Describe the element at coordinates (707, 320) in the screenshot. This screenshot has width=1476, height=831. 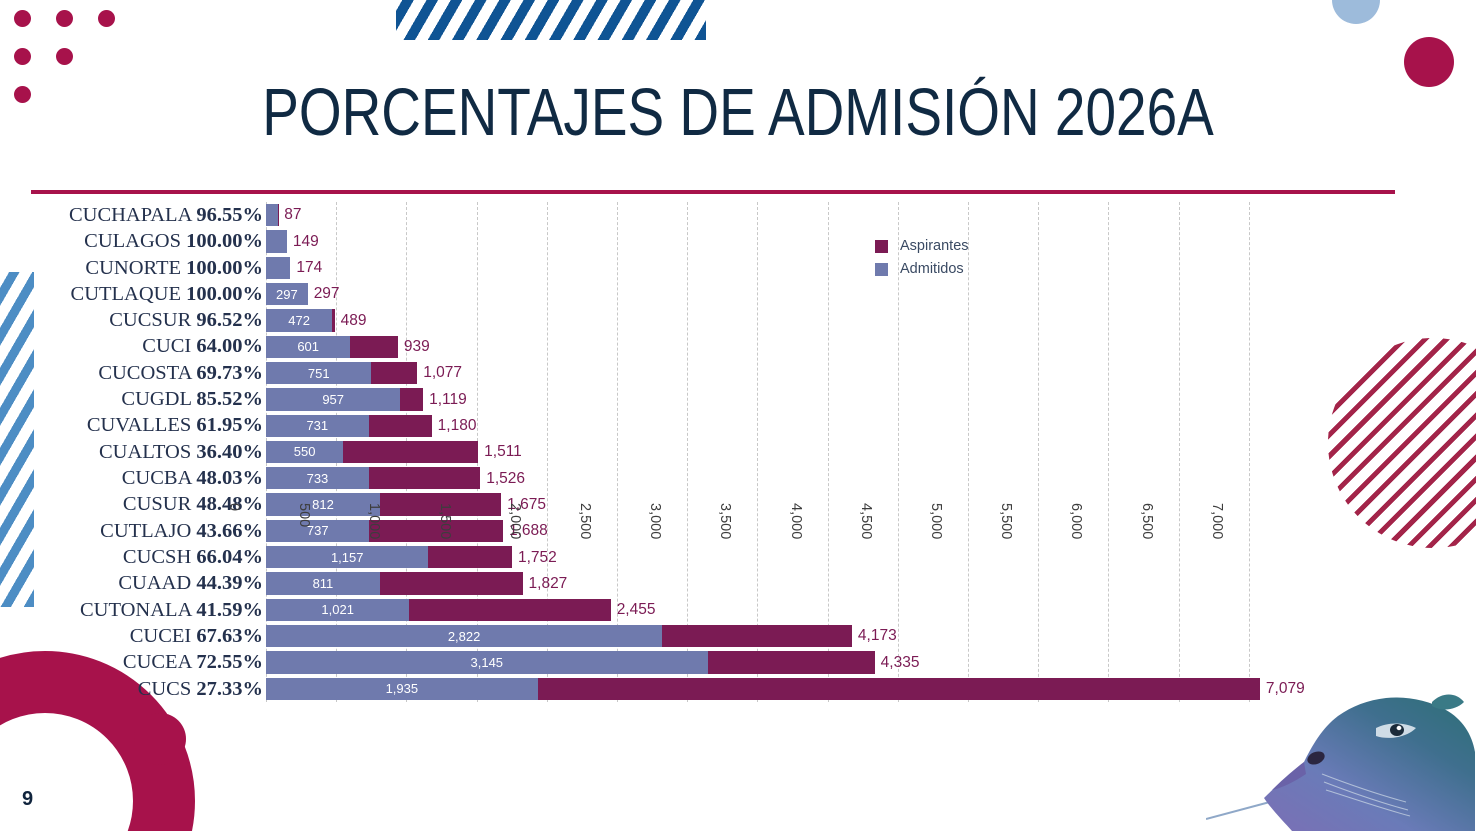
I see `chart-row: CUCSUR 96.52% 472 489` at that location.